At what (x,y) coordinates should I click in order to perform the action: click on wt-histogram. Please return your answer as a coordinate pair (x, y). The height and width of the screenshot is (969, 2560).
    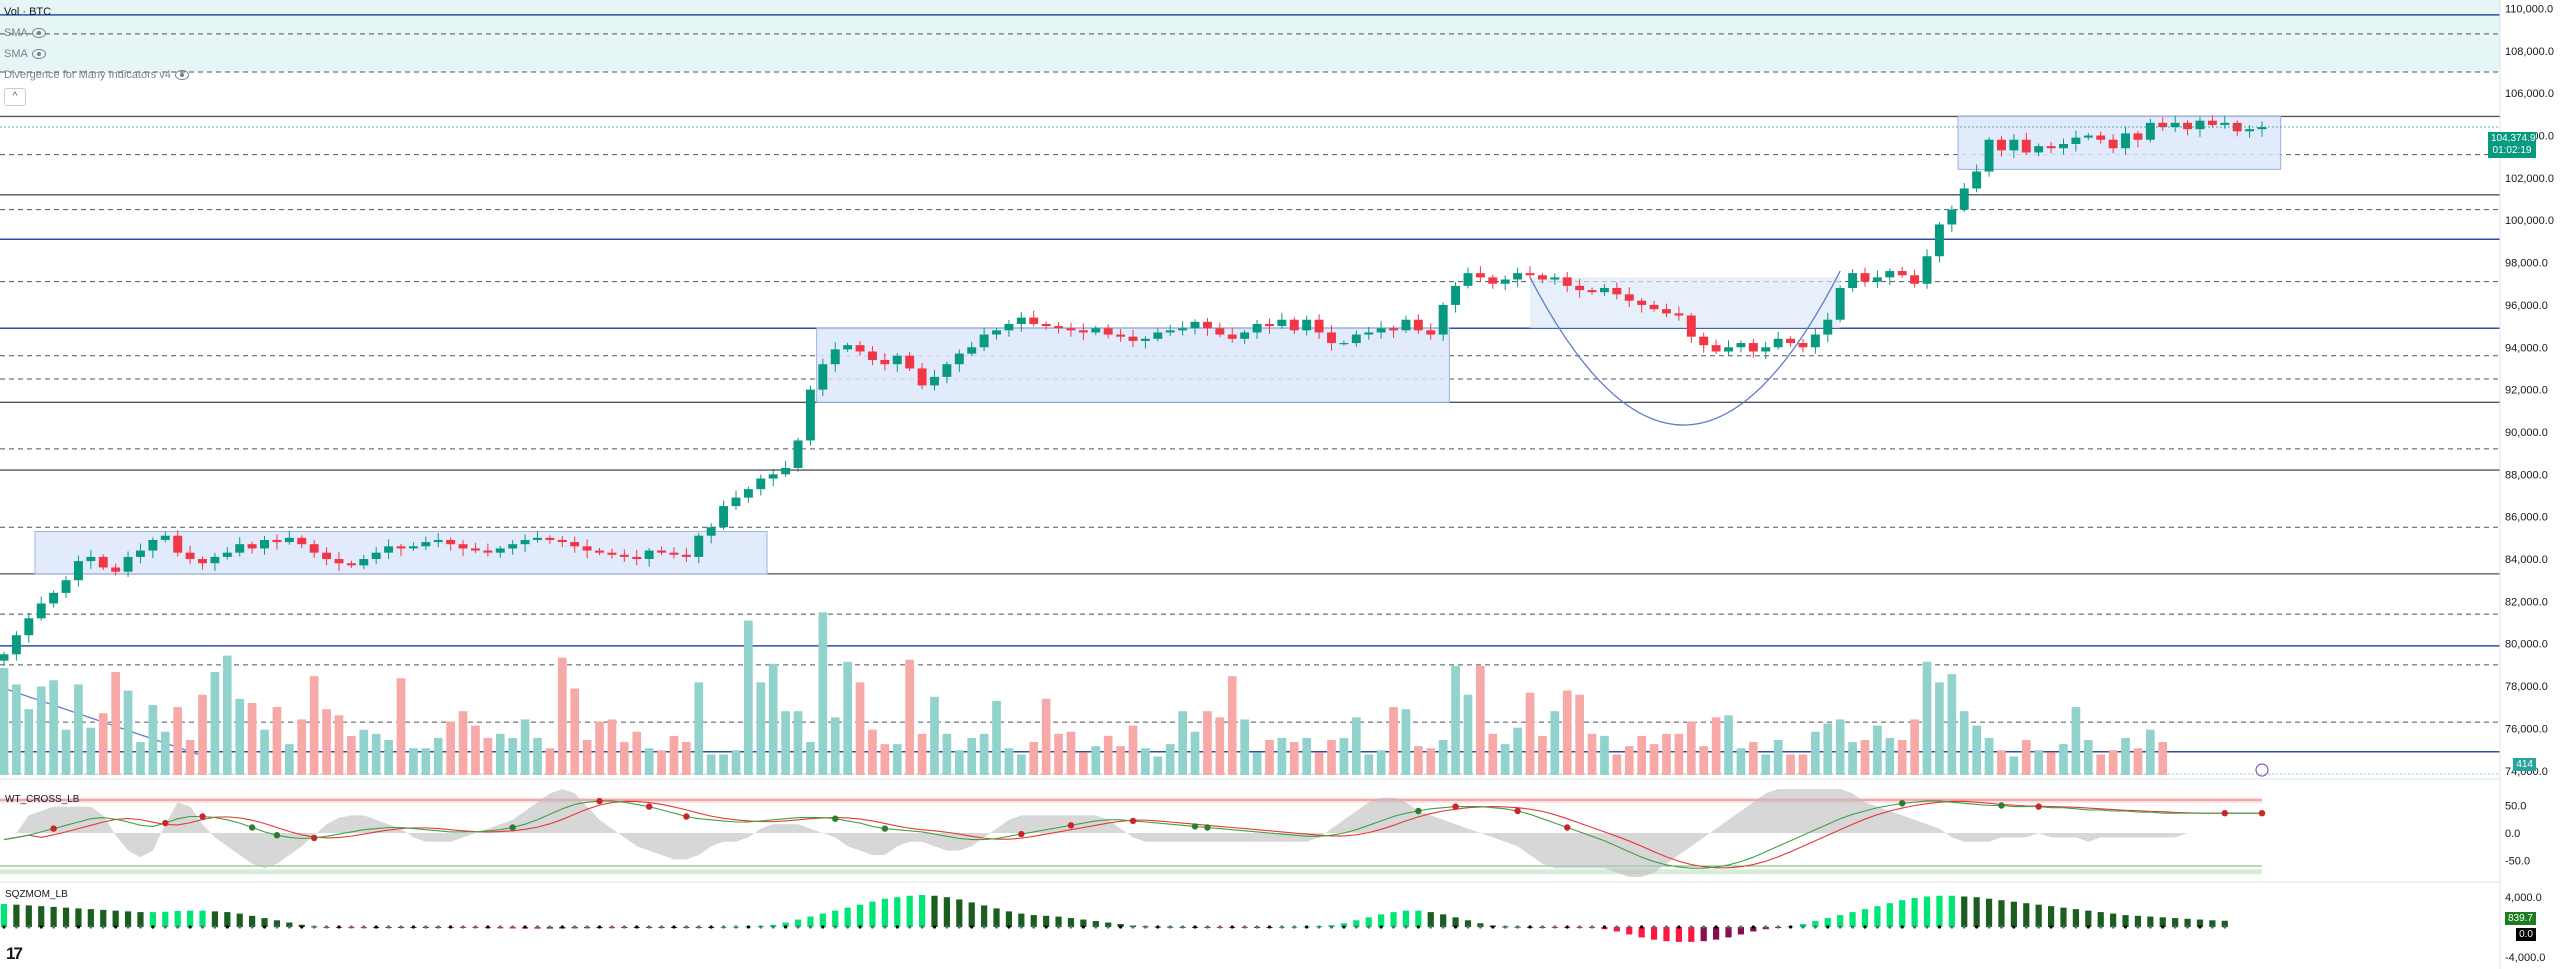
    Looking at the image, I should click on (1133, 833).